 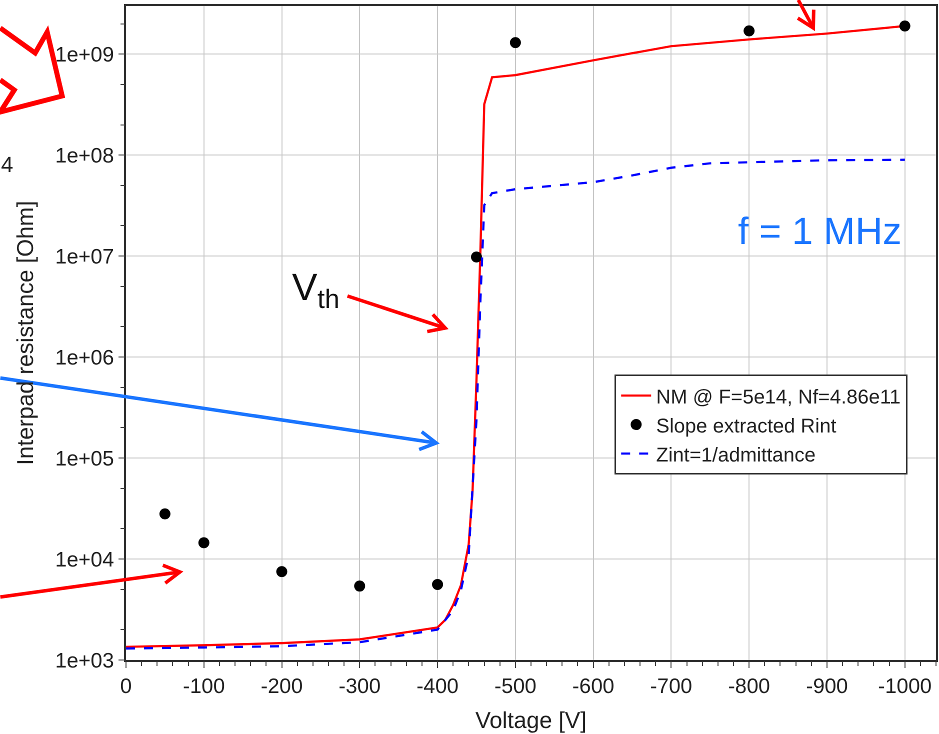 What do you see at coordinates (905, 686) in the screenshot?
I see `x-tick-label: -1000` at bounding box center [905, 686].